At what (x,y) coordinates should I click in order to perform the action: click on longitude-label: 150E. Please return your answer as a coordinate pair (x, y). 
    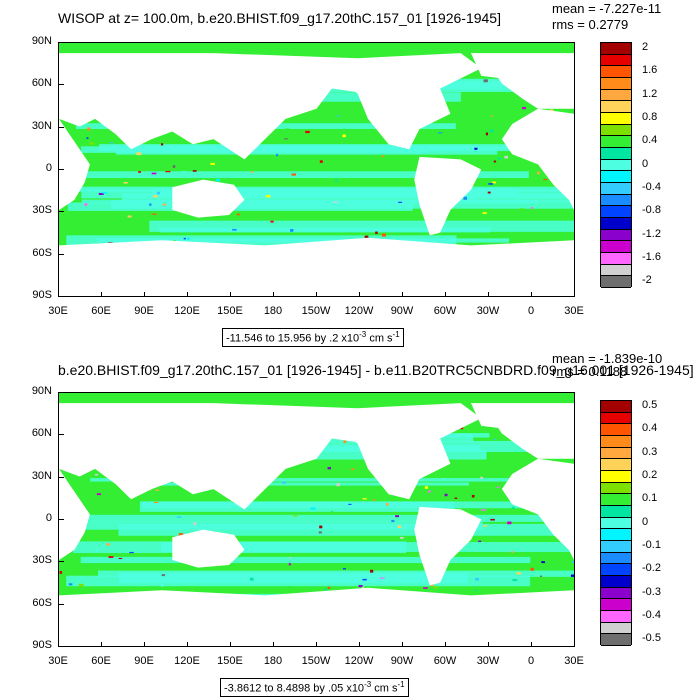
    Looking at the image, I should click on (230, 661).